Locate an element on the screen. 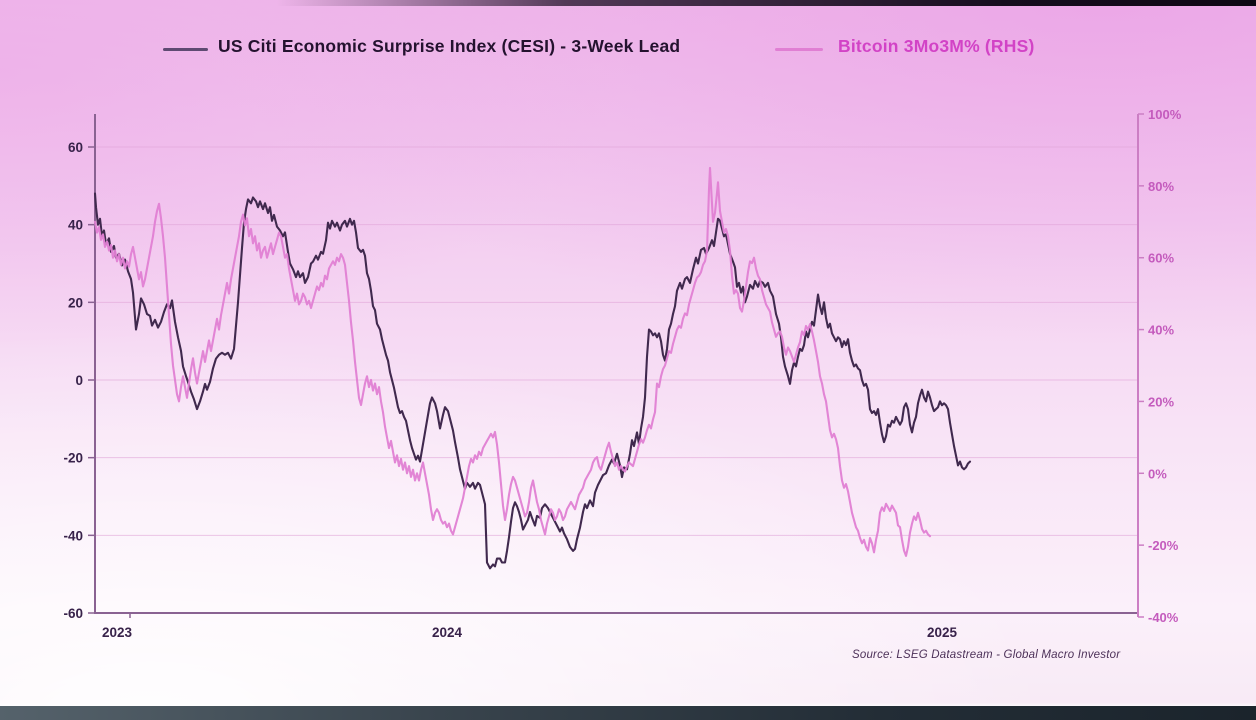  left-axis-label: 0 is located at coordinates (79, 380).